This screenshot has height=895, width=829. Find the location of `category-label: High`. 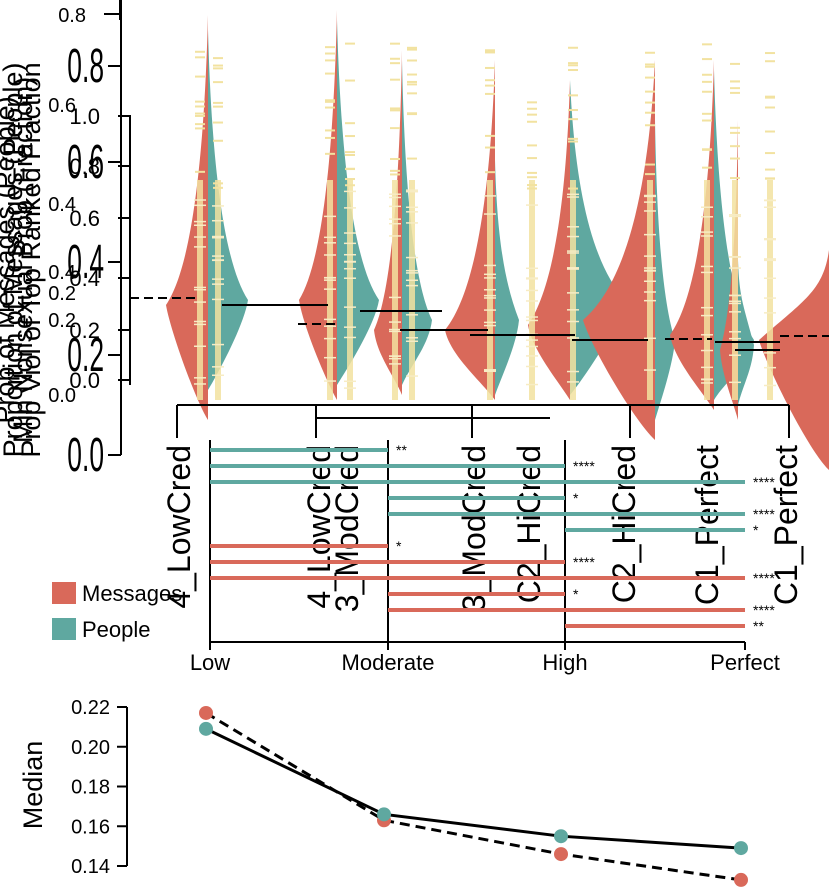

category-label: High is located at coordinates (564, 662).